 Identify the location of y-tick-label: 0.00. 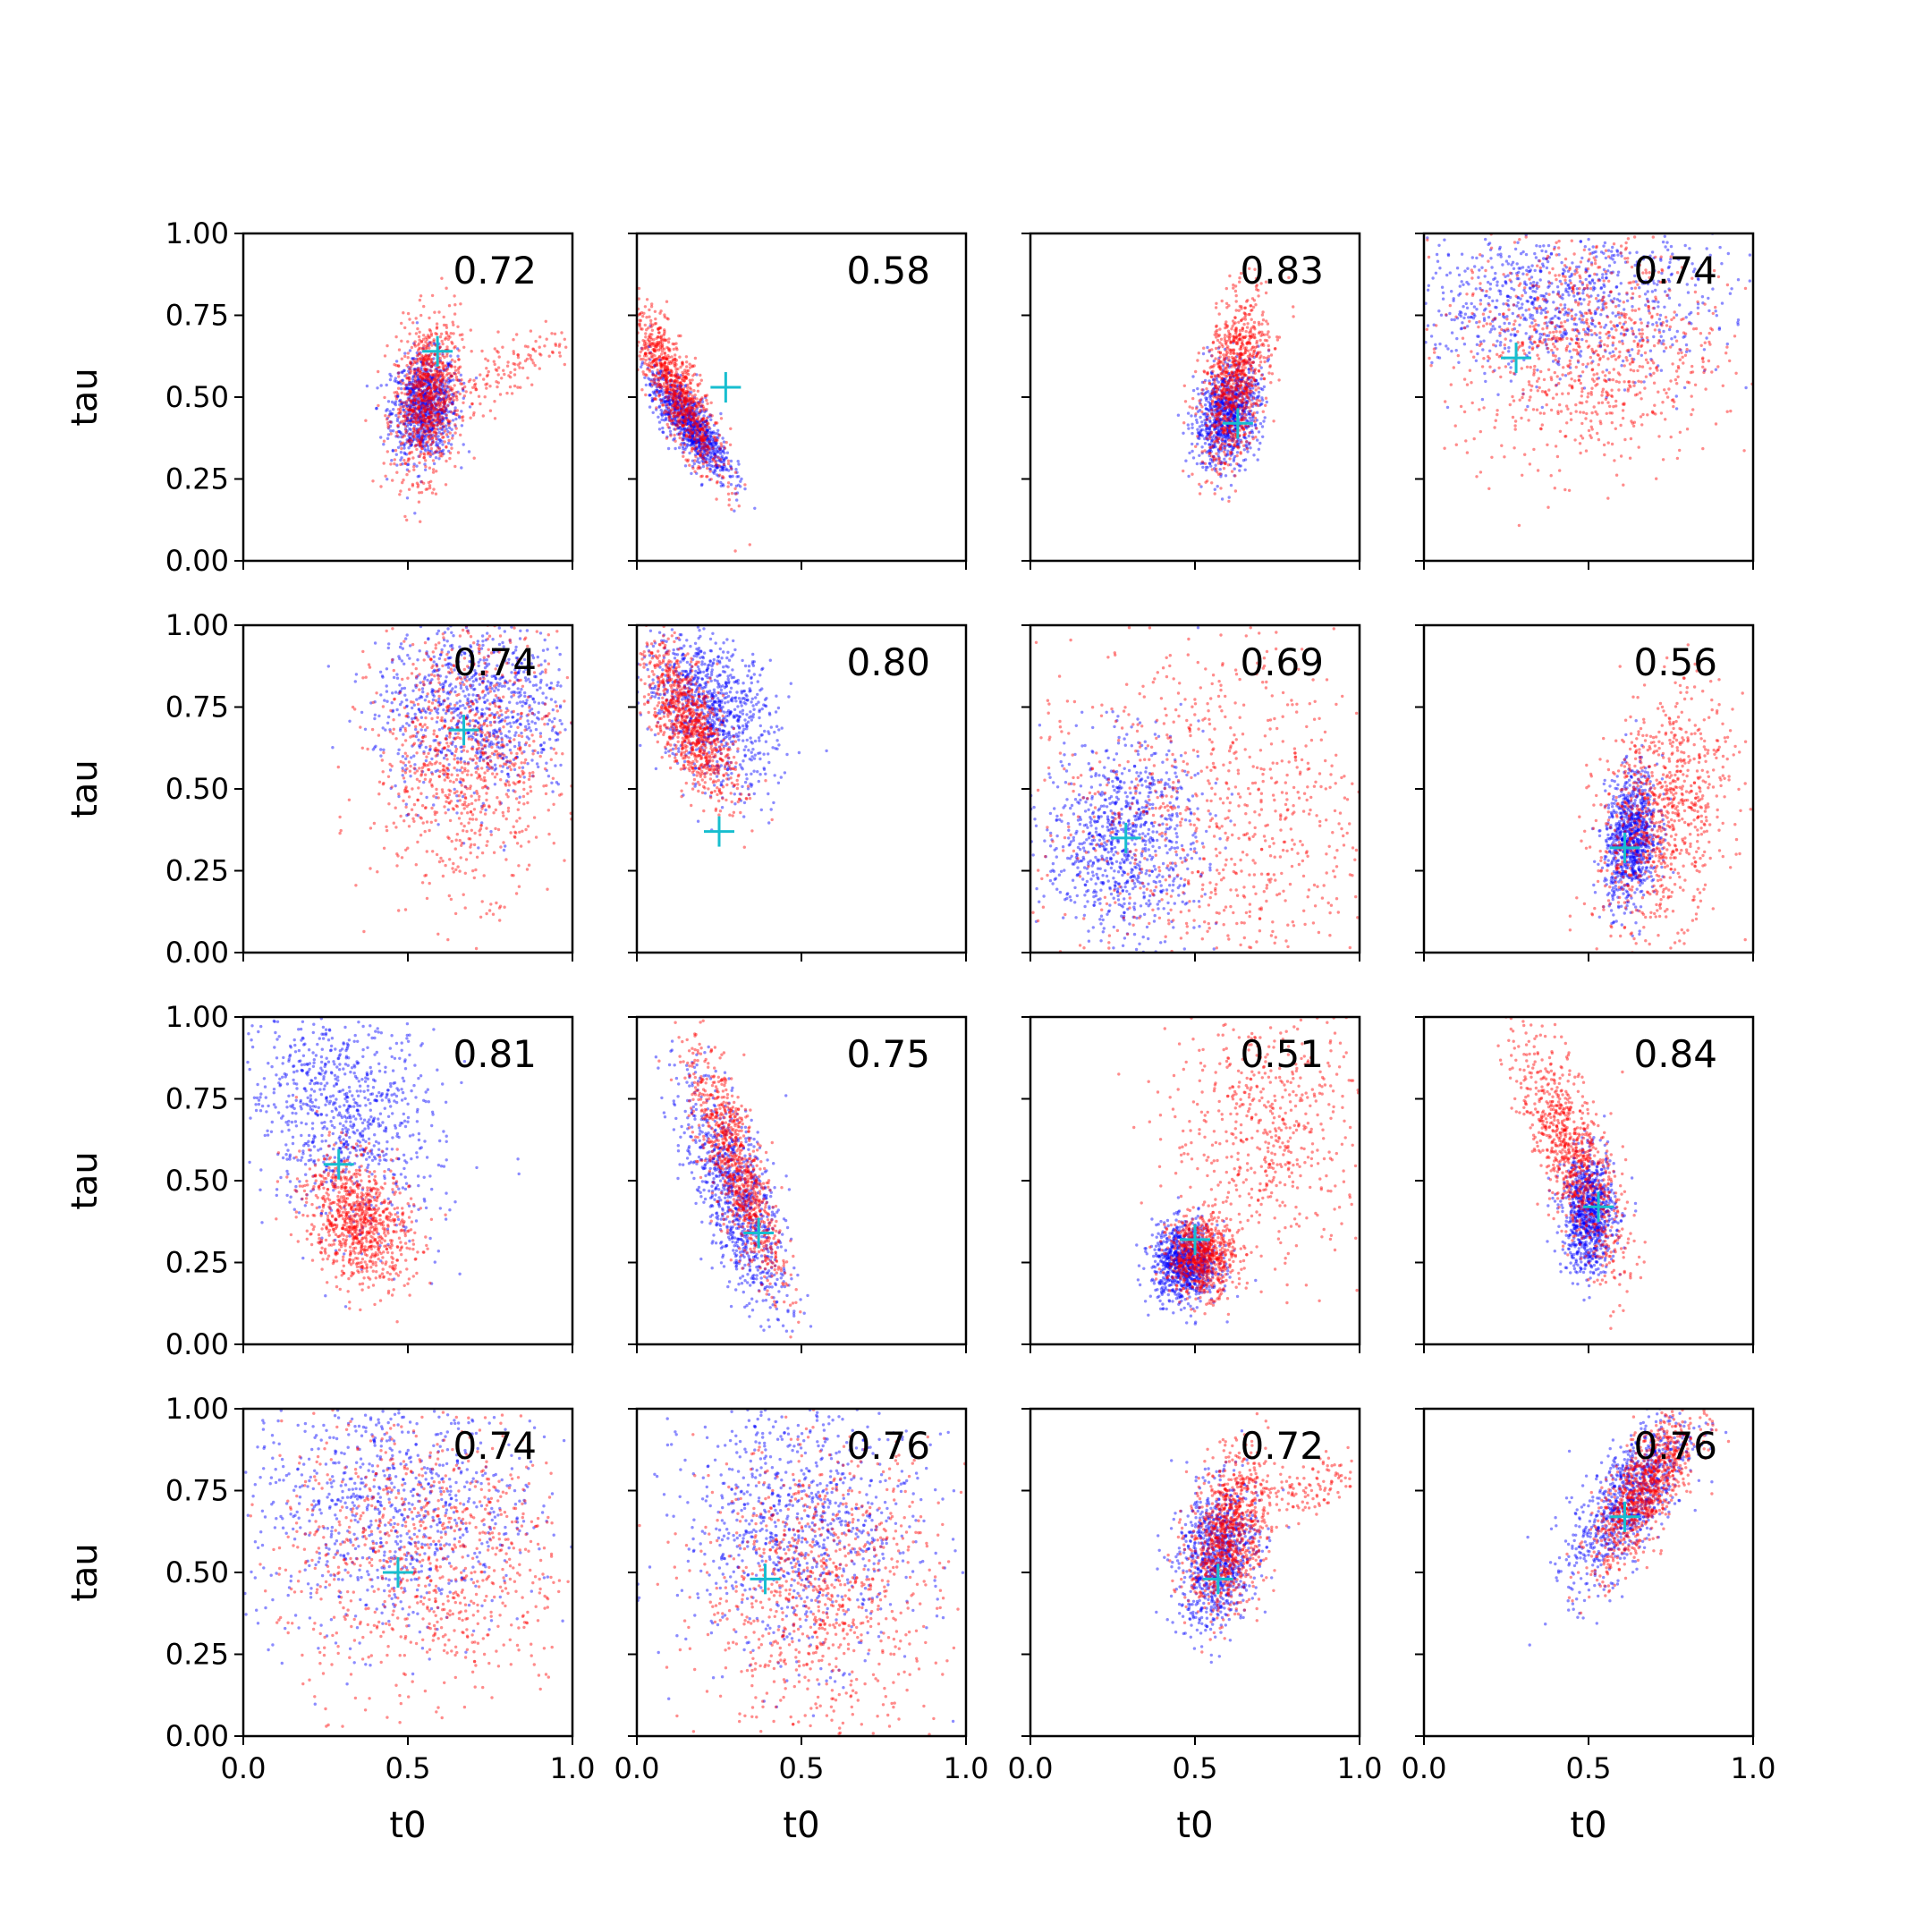
(197, 561).